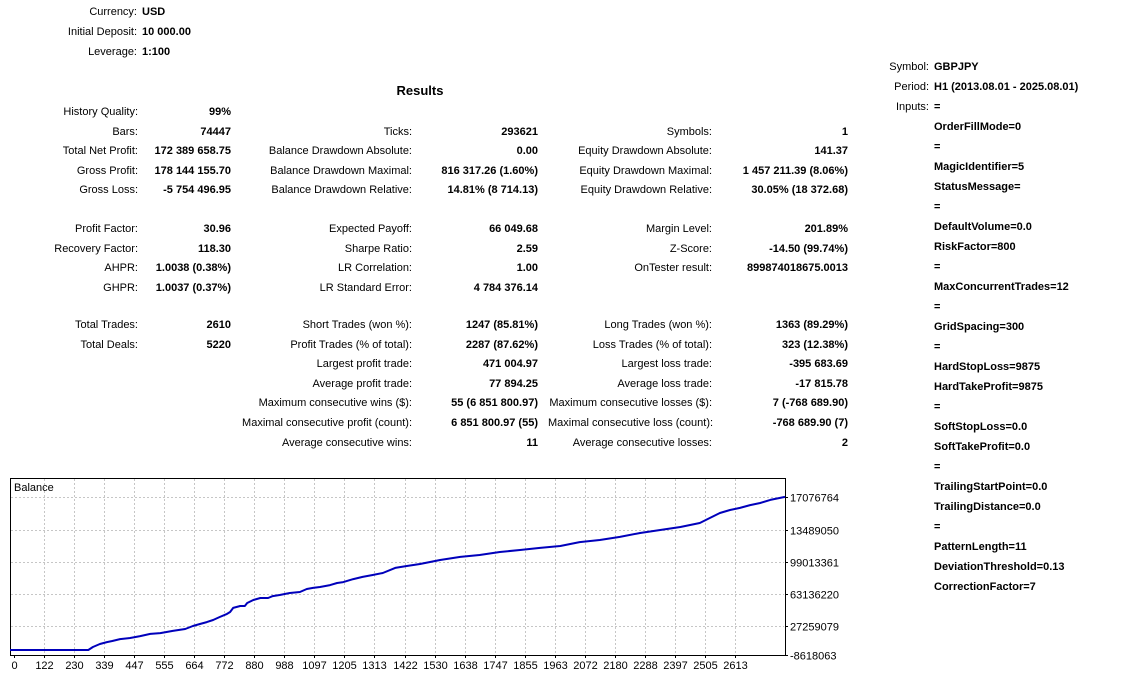 The height and width of the screenshot is (683, 1148). Describe the element at coordinates (645, 666) in the screenshot. I see `chart-x-tick-label: 2288` at that location.